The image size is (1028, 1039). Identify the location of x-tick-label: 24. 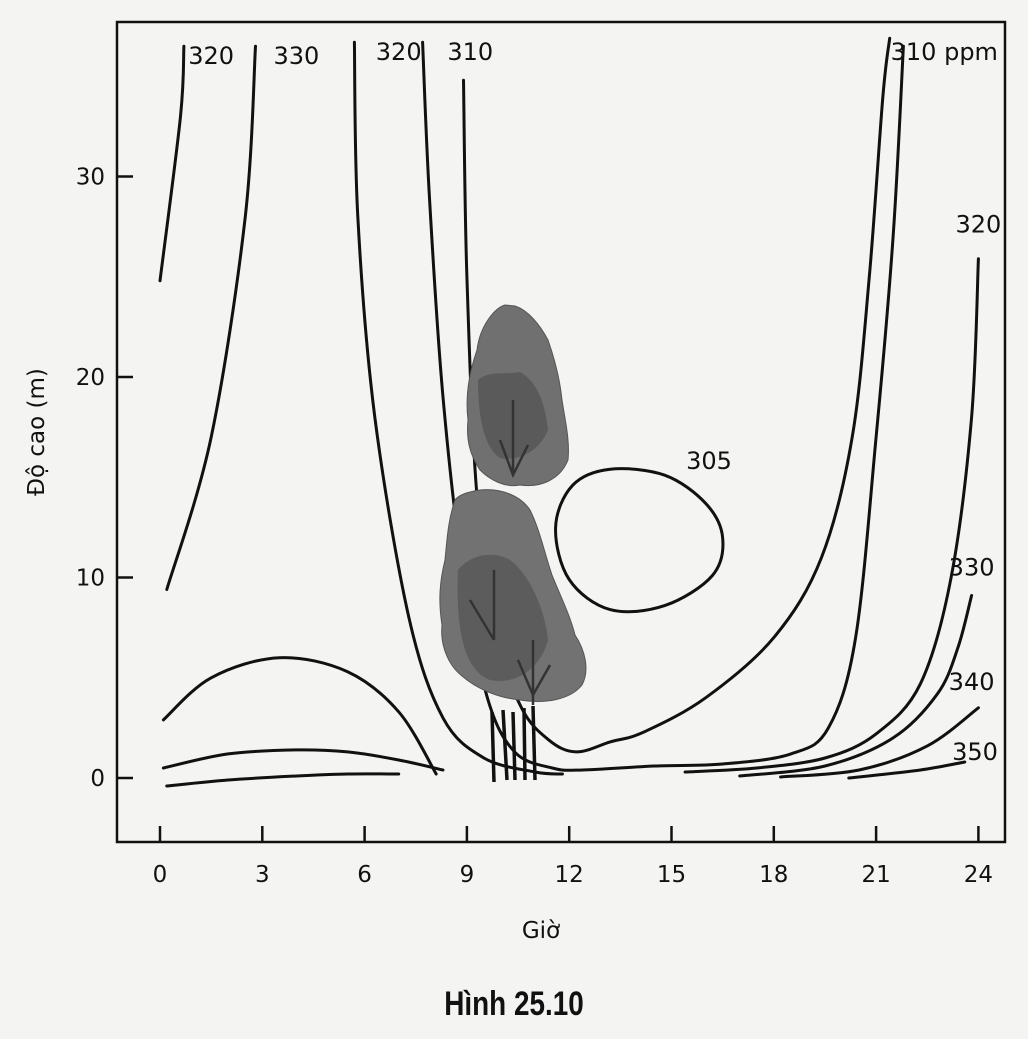
(978, 875).